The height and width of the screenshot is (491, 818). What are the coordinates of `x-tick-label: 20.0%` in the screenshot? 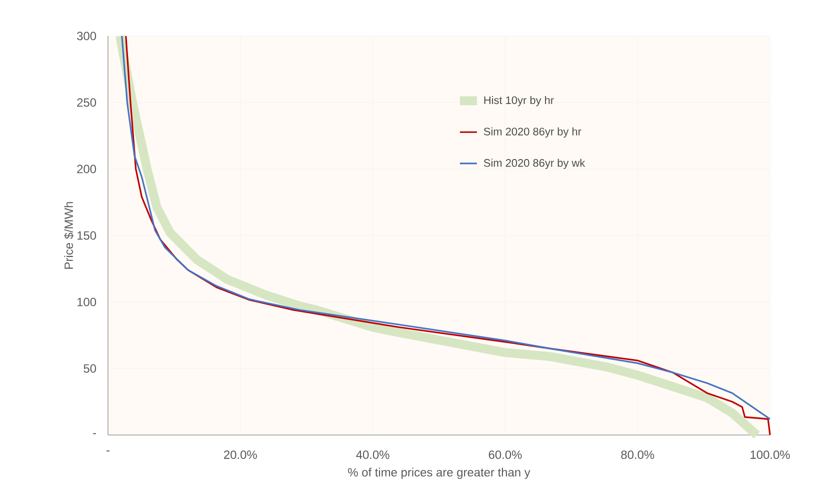 It's located at (240, 454).